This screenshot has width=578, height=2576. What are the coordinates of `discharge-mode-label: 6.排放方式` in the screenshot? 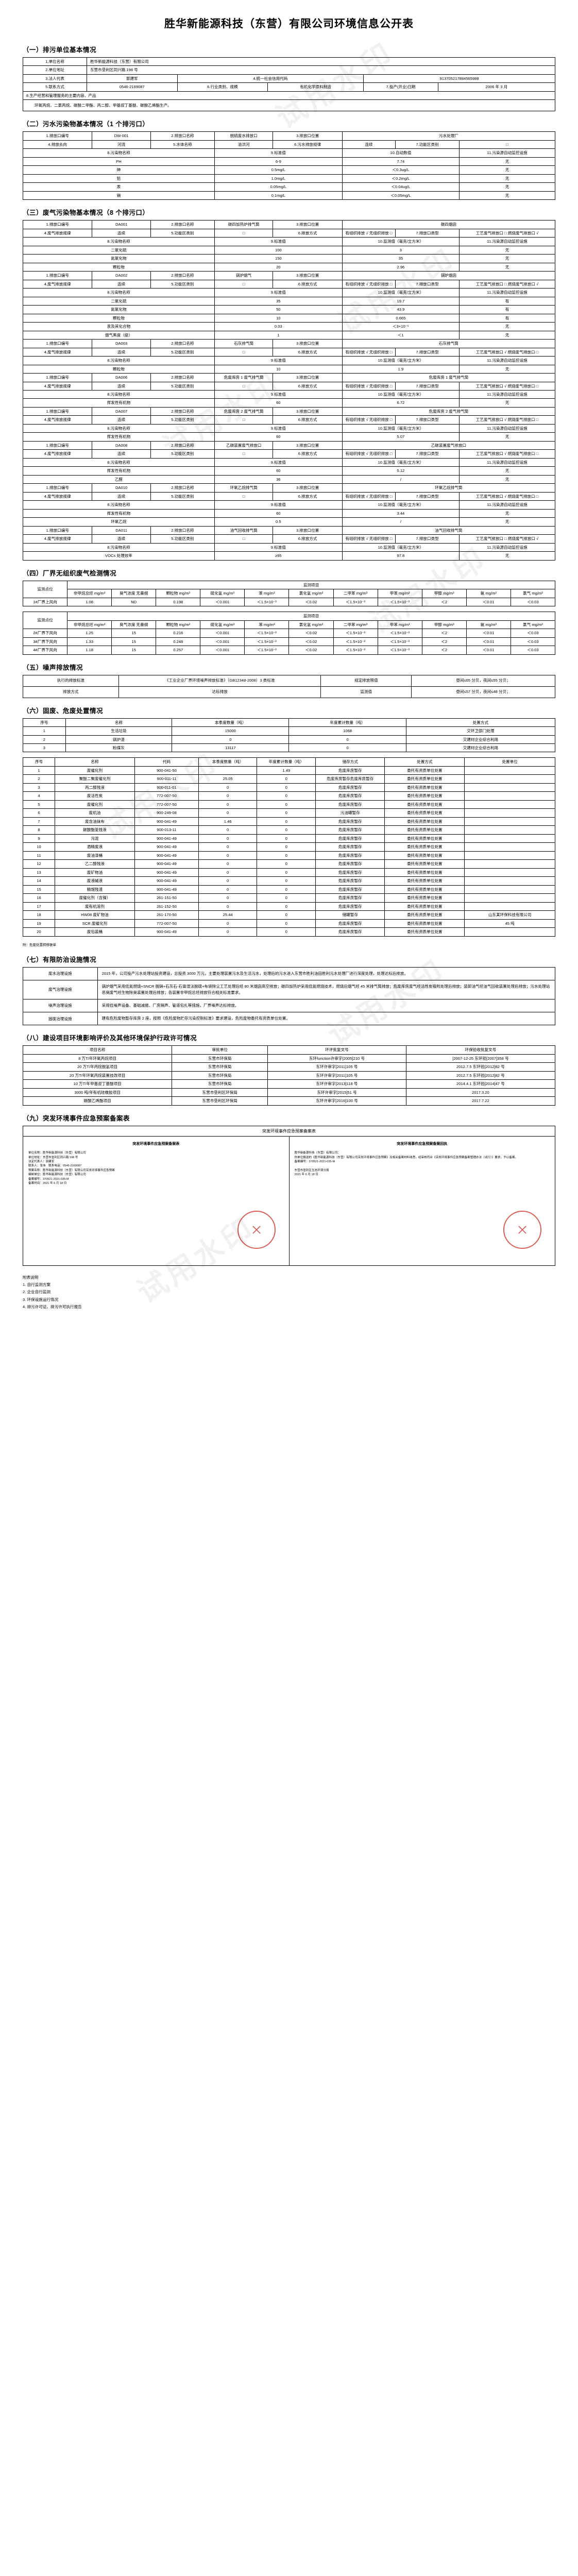 It's located at (308, 386).